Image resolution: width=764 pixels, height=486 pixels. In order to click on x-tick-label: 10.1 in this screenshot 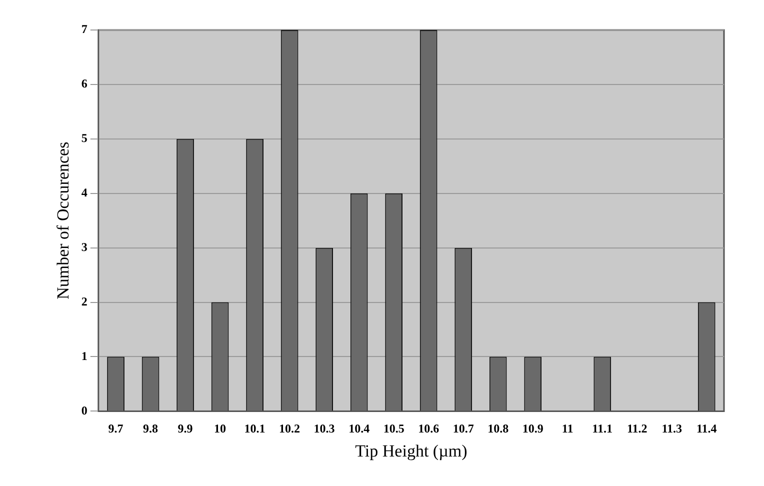, I will do `click(255, 428)`.